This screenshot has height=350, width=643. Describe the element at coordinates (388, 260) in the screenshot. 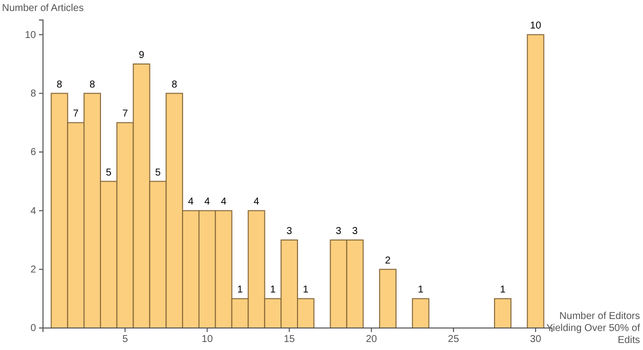

I see `data-label: 2` at that location.